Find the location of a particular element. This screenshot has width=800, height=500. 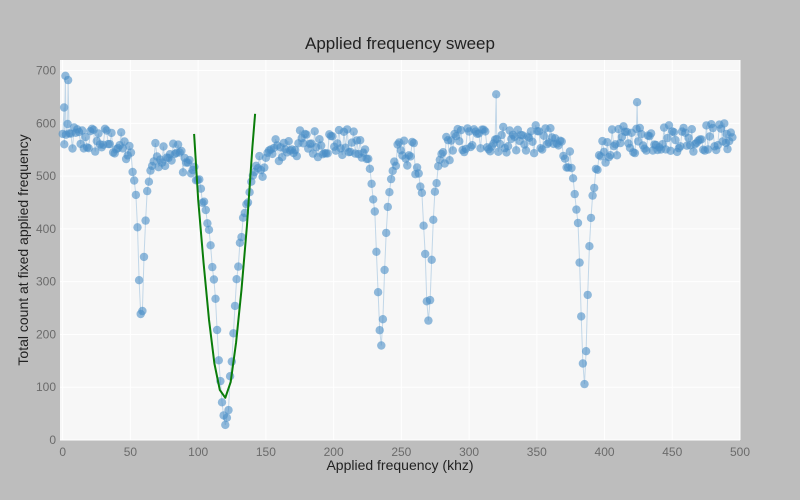

x-tick-label: 150 is located at coordinates (266, 452).